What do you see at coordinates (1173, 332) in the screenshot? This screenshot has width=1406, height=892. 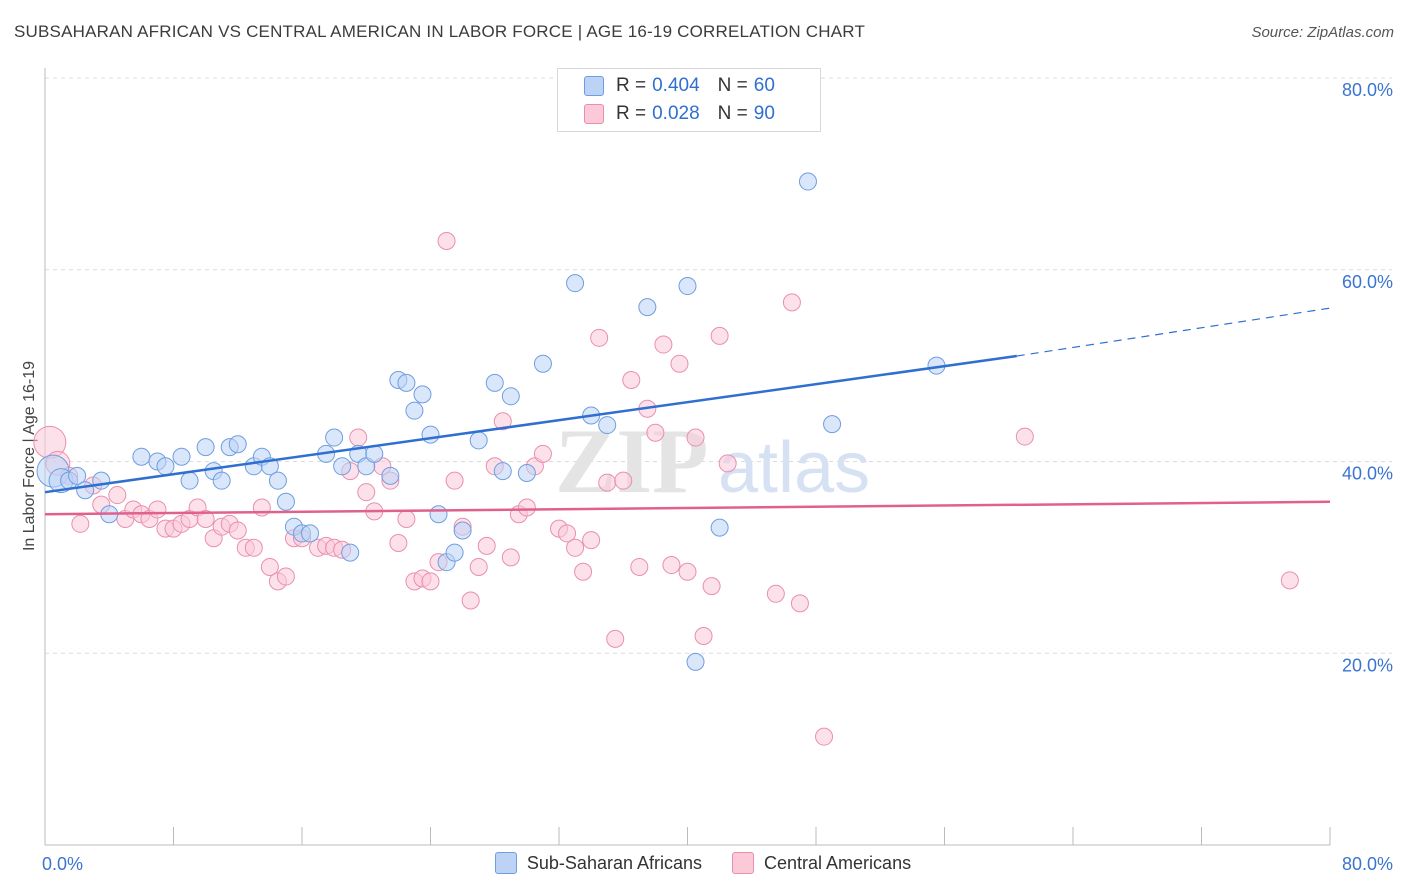 I see `subsaharan-trend-extension` at bounding box center [1173, 332].